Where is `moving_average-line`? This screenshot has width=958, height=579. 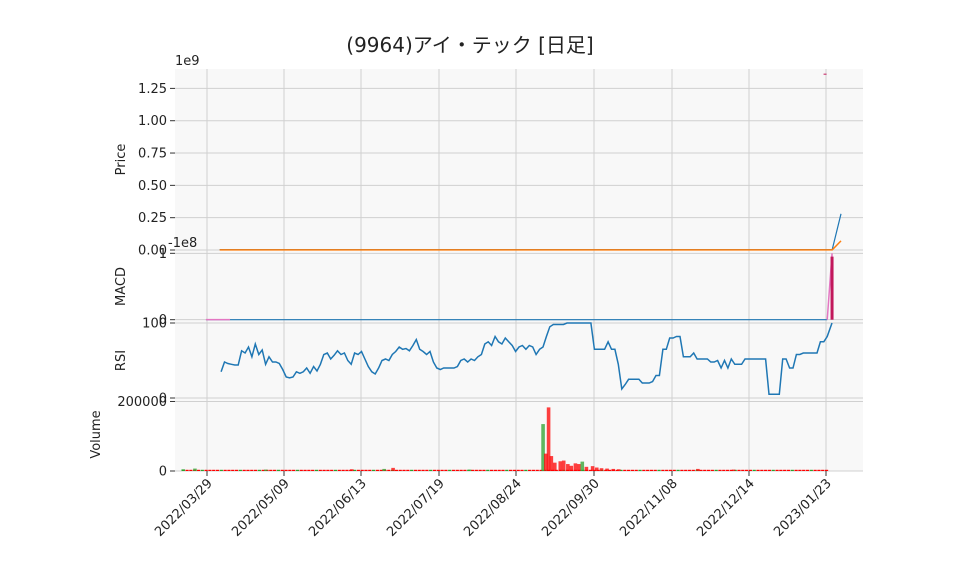
moving_average-line is located at coordinates (530, 245).